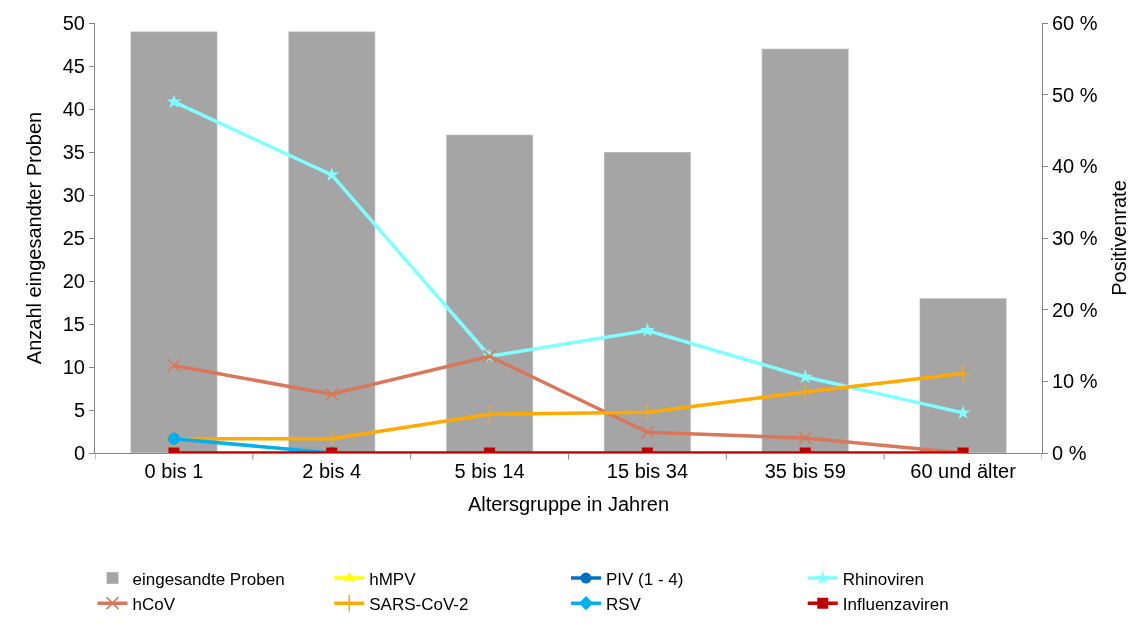  I want to click on legend-label: Rhinoviren, so click(883, 579).